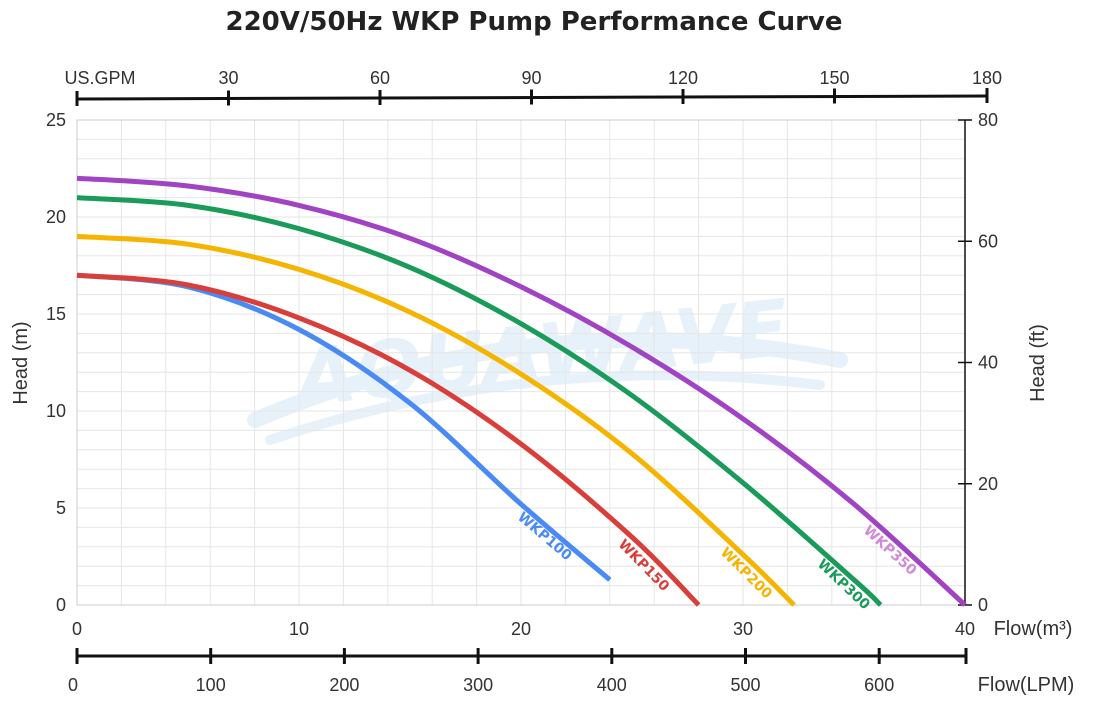 The height and width of the screenshot is (706, 1103). I want to click on x-lpm-tick-label: 200, so click(344, 685).